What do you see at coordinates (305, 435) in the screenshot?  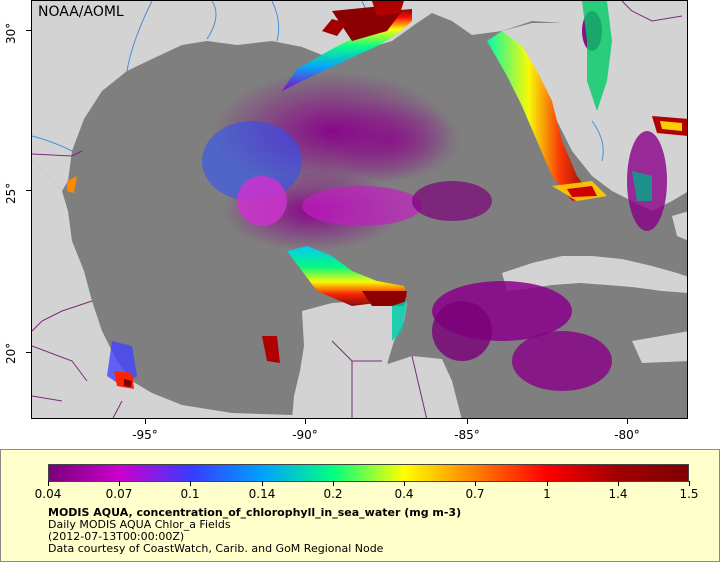 I see `lon-label-90: -90°` at bounding box center [305, 435].